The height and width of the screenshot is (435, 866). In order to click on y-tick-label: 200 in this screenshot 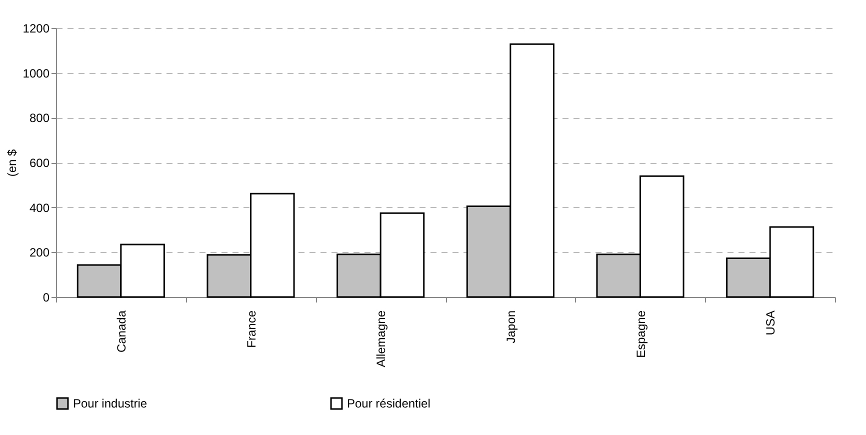, I will do `click(39, 253)`.